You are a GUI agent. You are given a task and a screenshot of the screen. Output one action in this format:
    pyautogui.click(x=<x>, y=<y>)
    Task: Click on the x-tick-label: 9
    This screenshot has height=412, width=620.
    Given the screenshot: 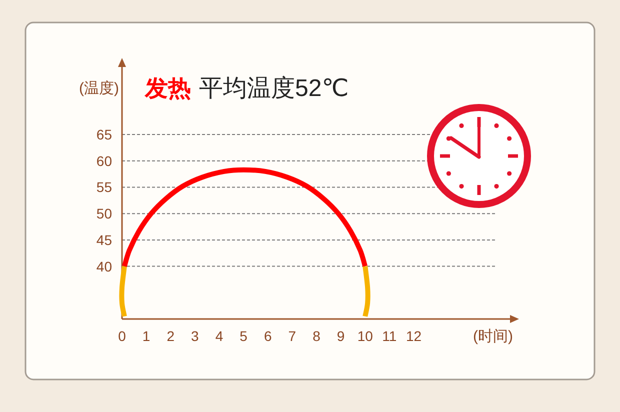 What is the action you would take?
    pyautogui.click(x=340, y=336)
    